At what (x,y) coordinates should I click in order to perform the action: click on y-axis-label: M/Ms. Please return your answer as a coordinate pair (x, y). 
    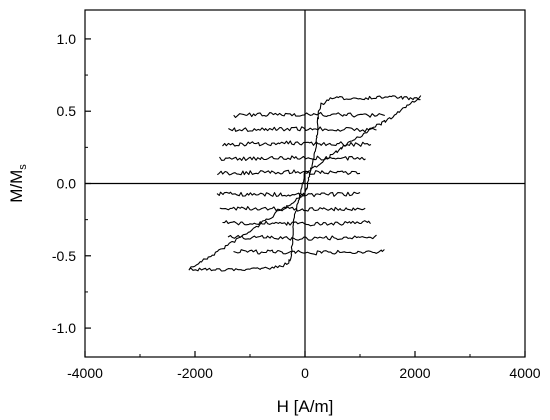
    Looking at the image, I should click on (18, 183).